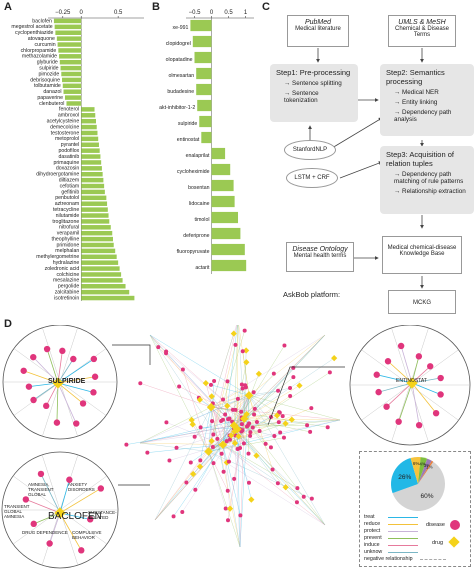 The image size is (474, 571). I want to click on pie-slice-label: 6%, so click(416, 463).